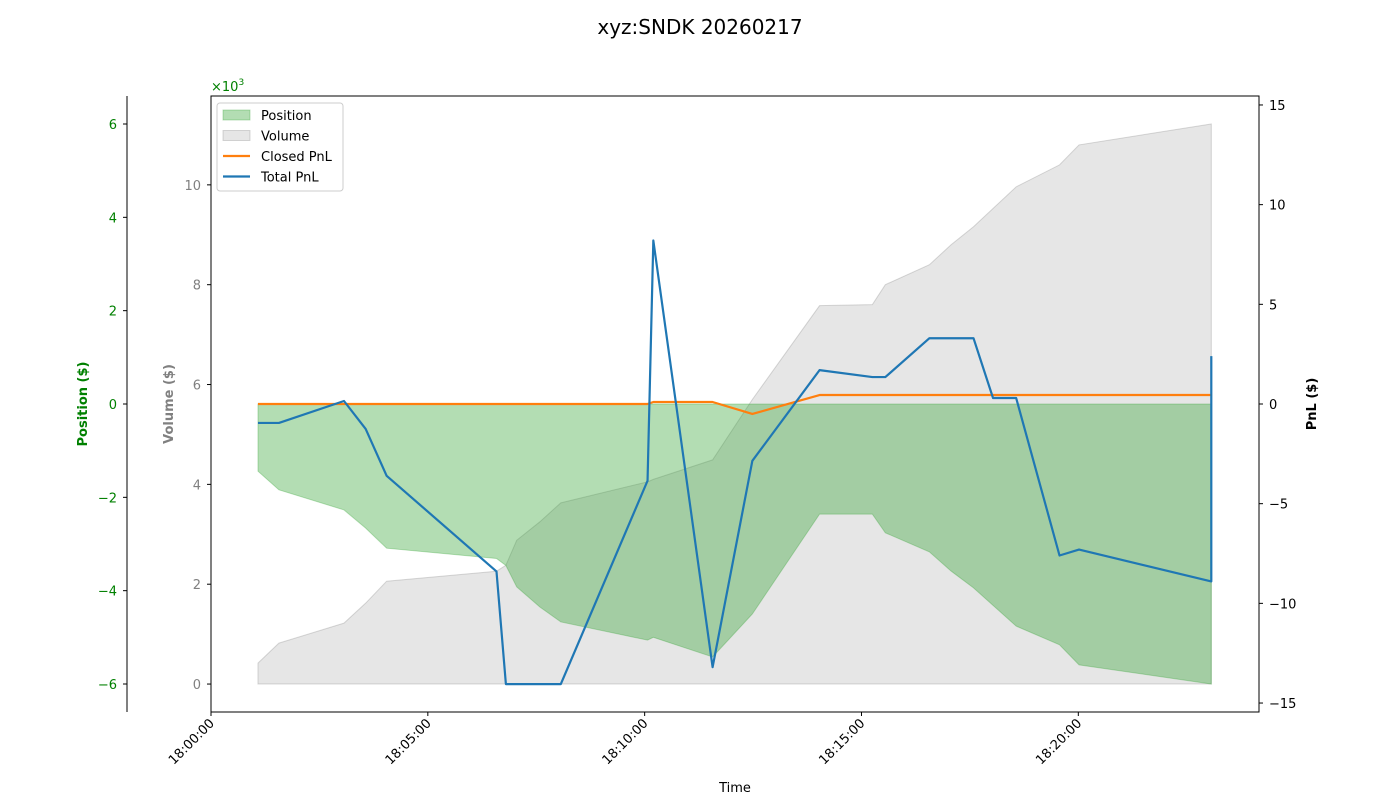  What do you see at coordinates (1277, 206) in the screenshot?
I see `pnl-tick-label: 10` at bounding box center [1277, 206].